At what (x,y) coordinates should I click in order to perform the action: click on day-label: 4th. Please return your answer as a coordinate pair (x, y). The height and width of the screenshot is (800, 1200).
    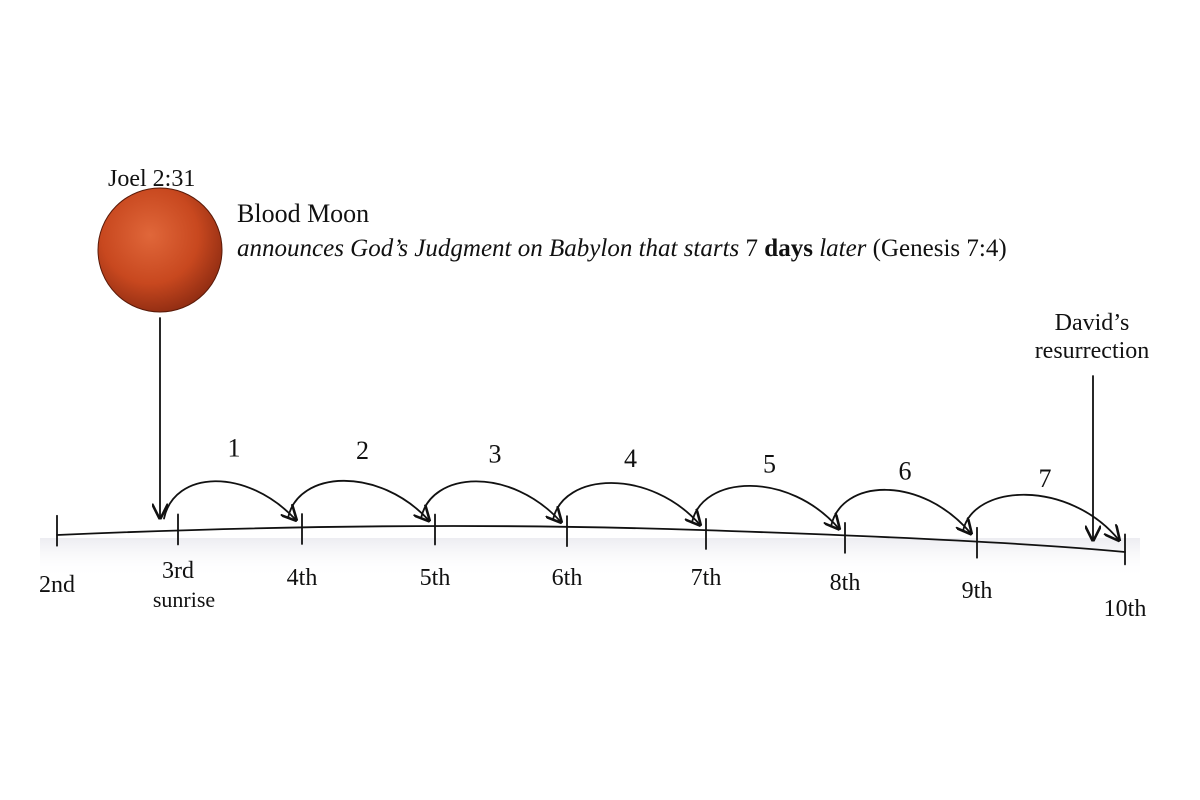
    Looking at the image, I should click on (302, 578).